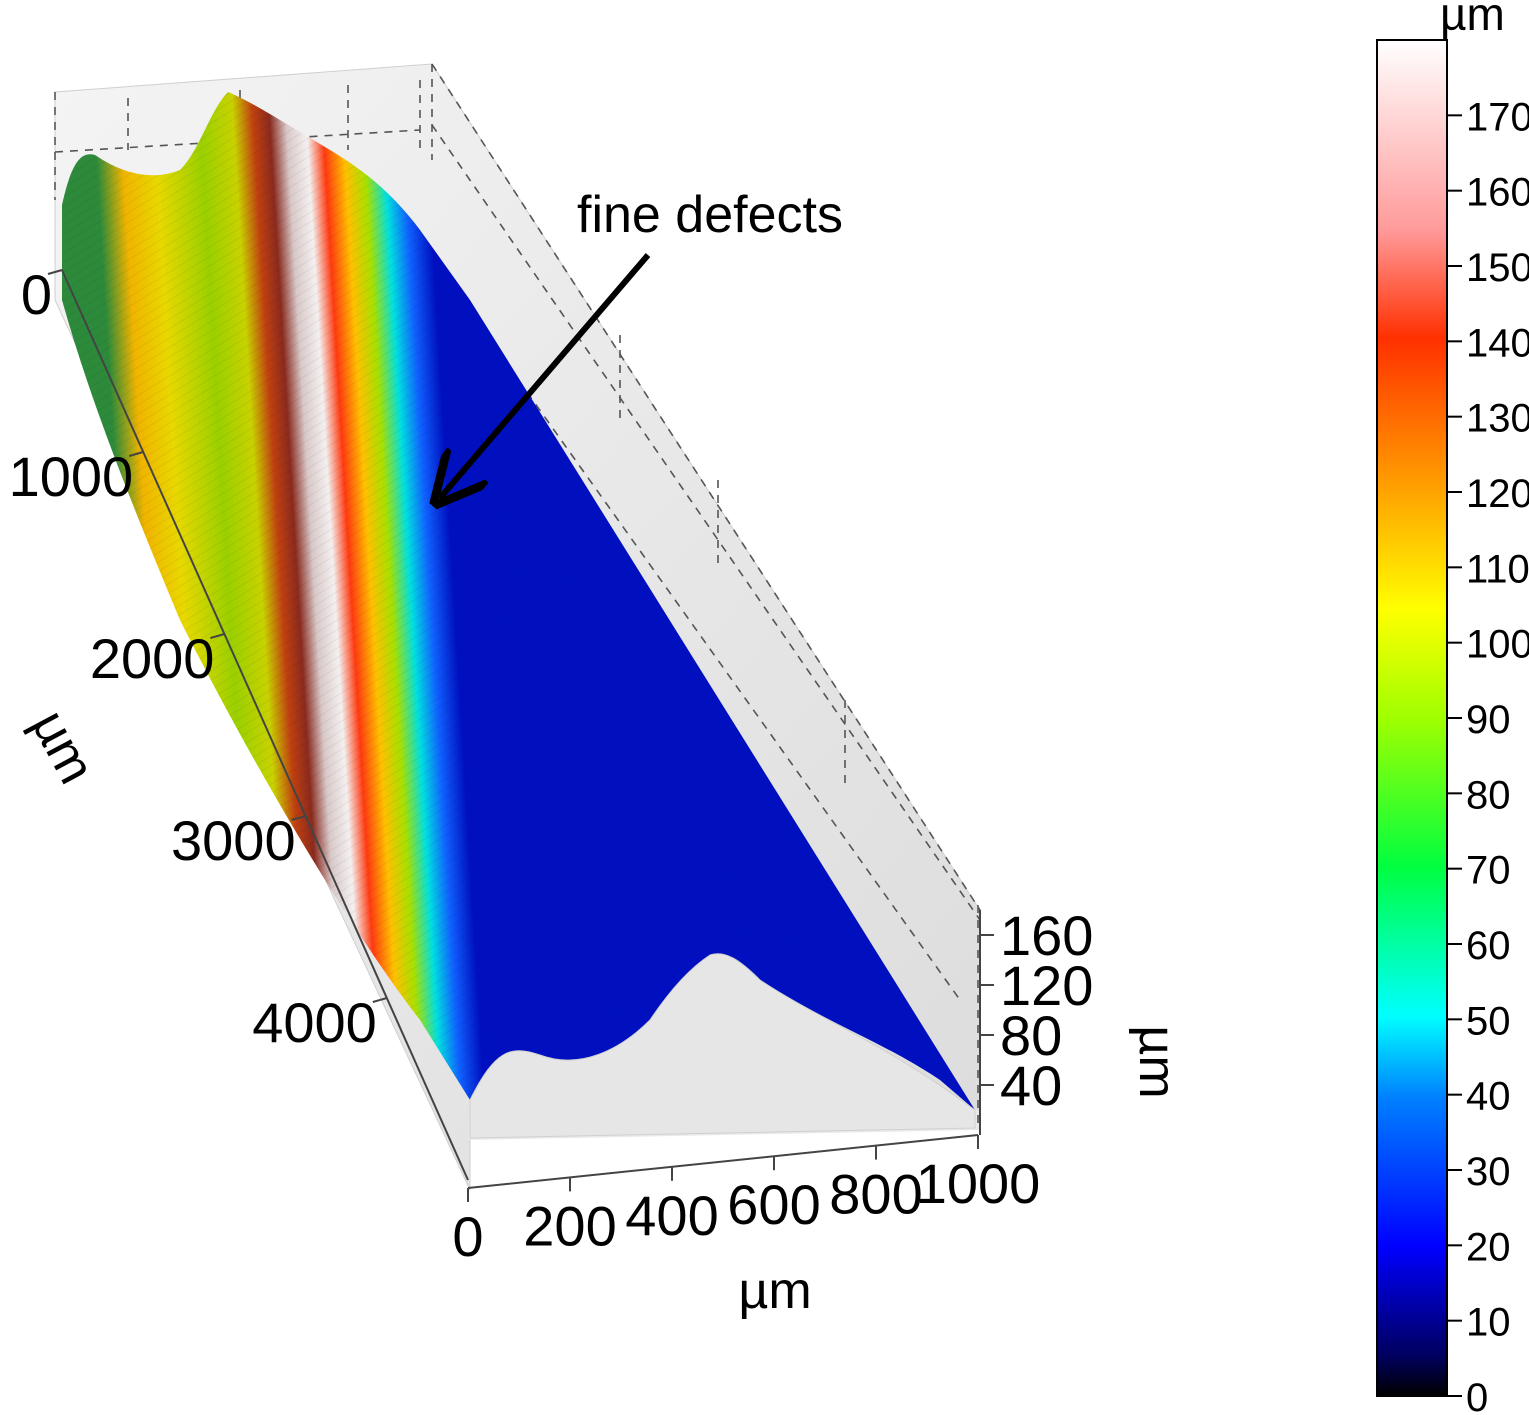  I want to click on y-tick-label: 0, so click(36, 294).